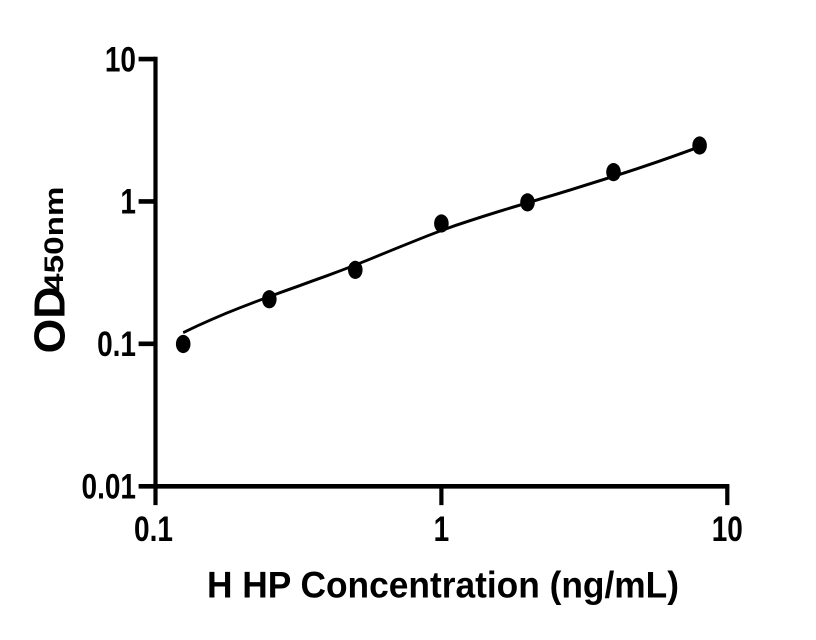  I want to click on svg-text: 0.01, so click(109, 487).